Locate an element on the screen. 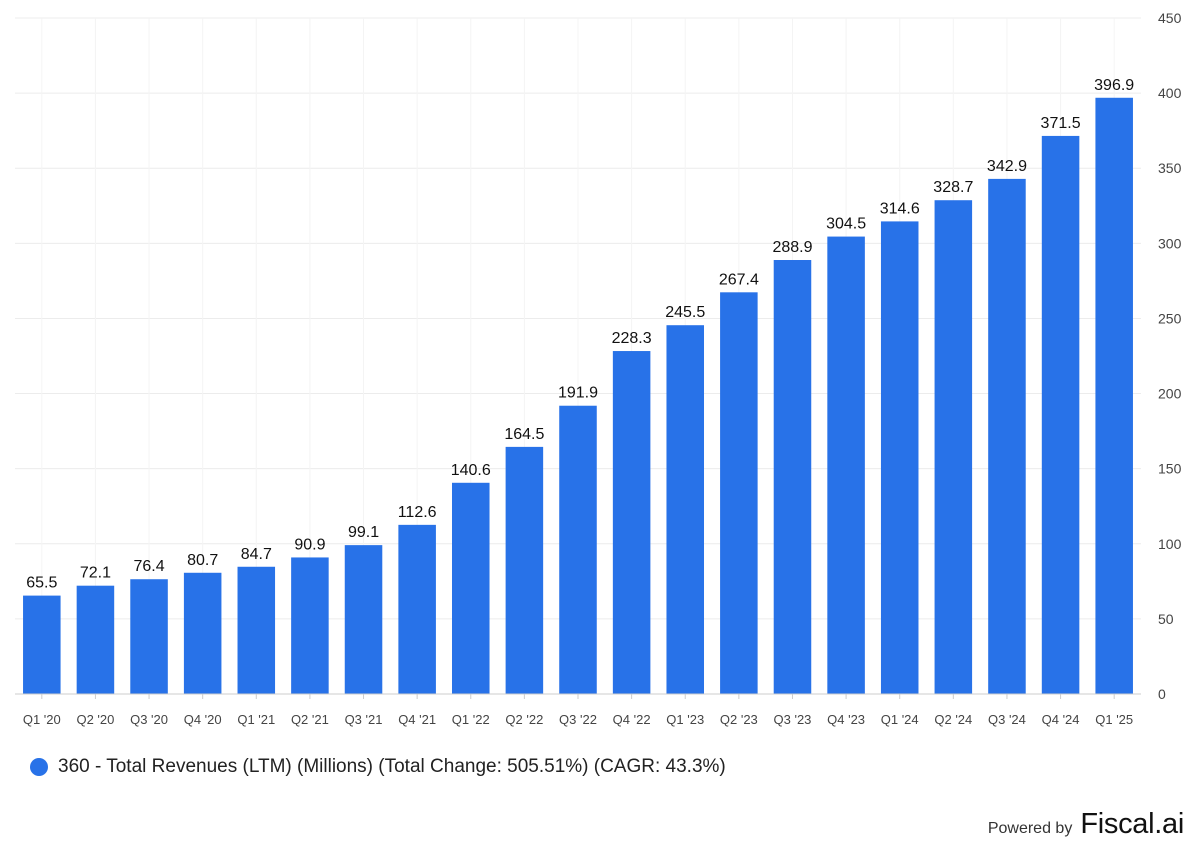  x-tick-label: Q2 '24 is located at coordinates (953, 719).